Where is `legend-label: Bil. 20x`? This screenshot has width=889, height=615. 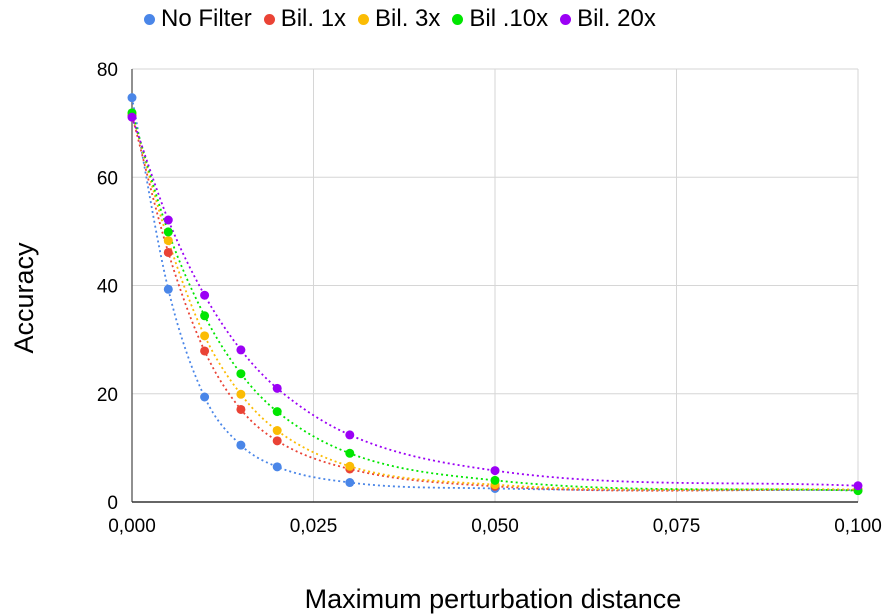 legend-label: Bil. 20x is located at coordinates (616, 18).